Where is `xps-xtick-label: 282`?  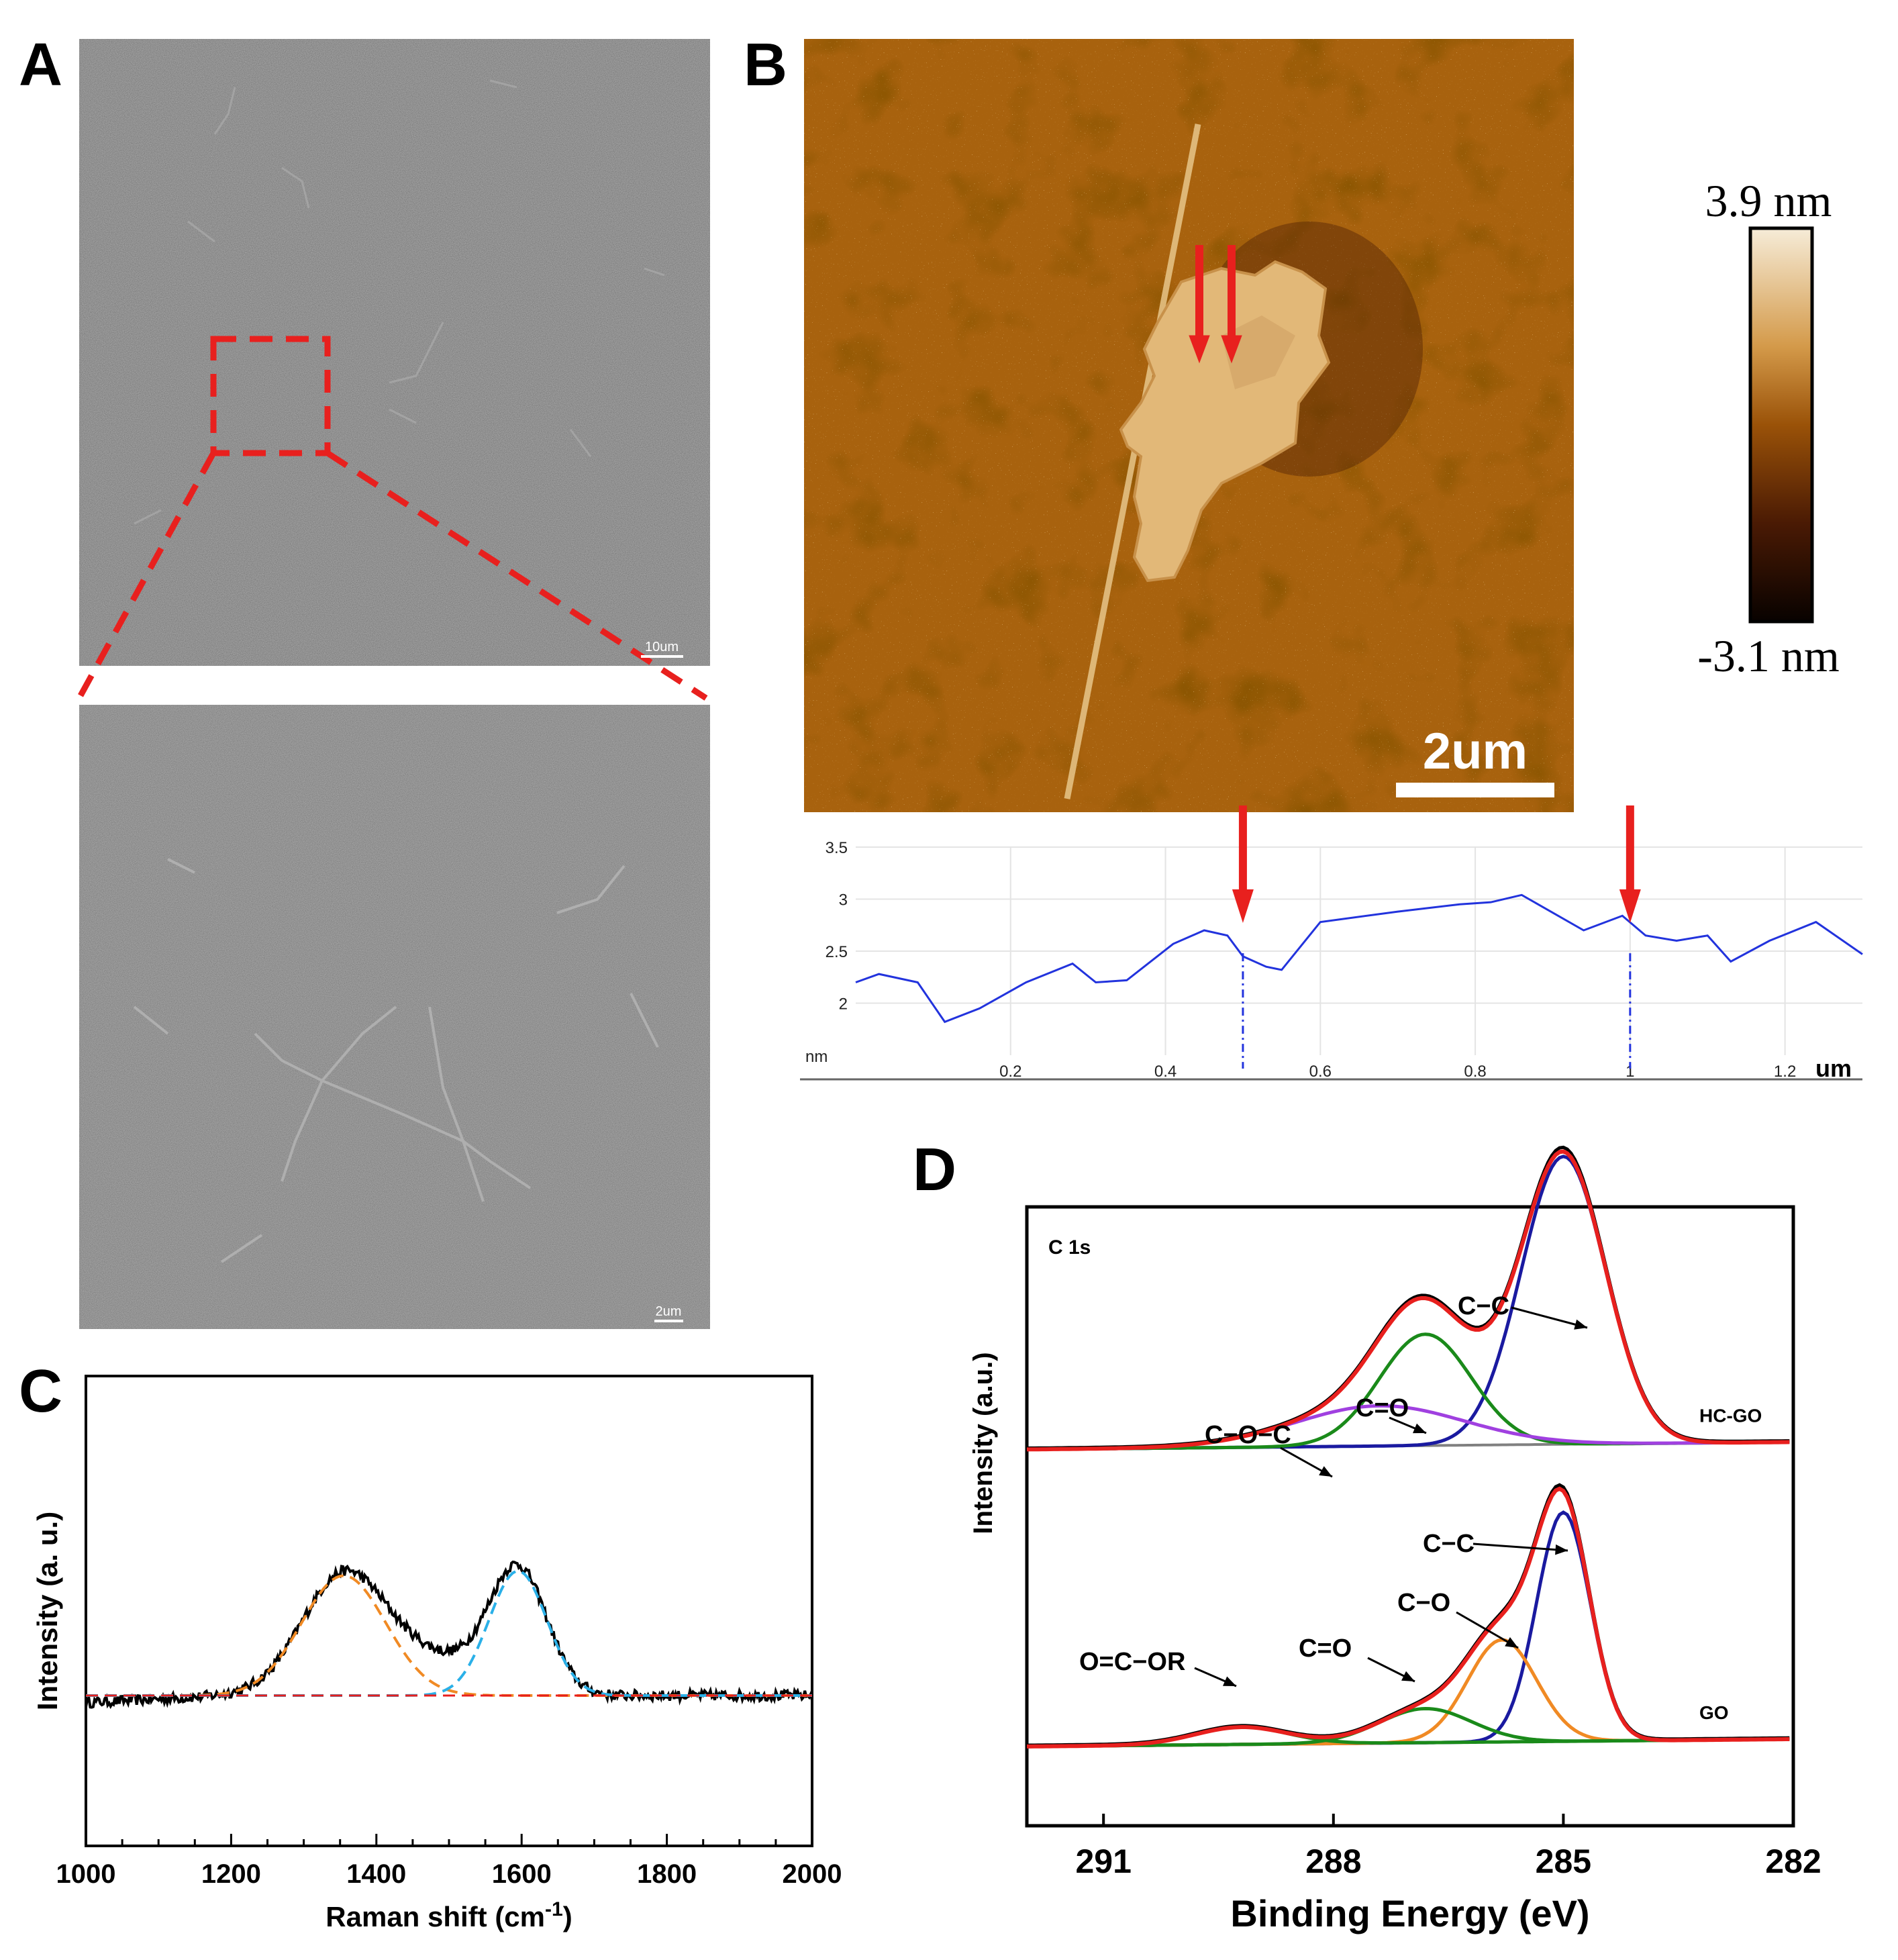
xps-xtick-label: 282 is located at coordinates (1793, 1861).